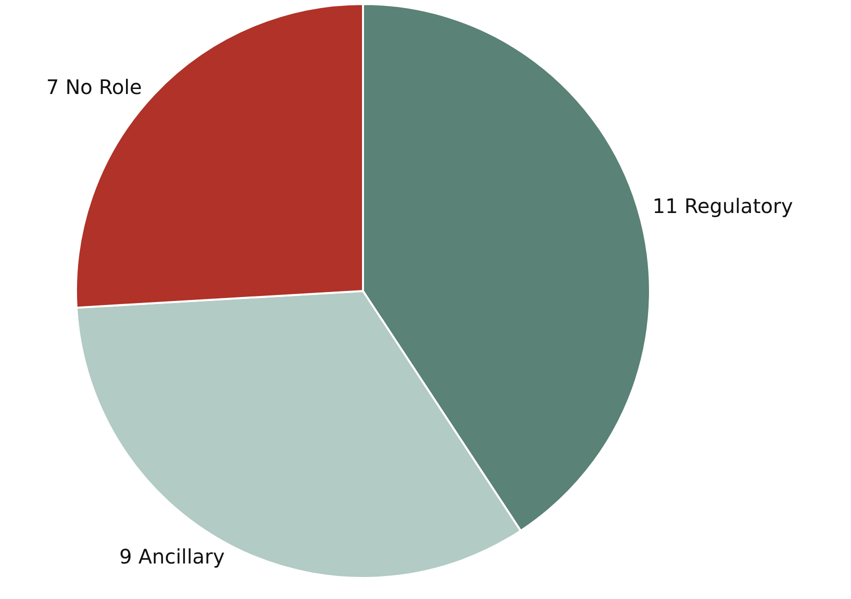 This screenshot has height=599, width=851. What do you see at coordinates (172, 556) in the screenshot?
I see `slice-label: 9 Ancillary` at bounding box center [172, 556].